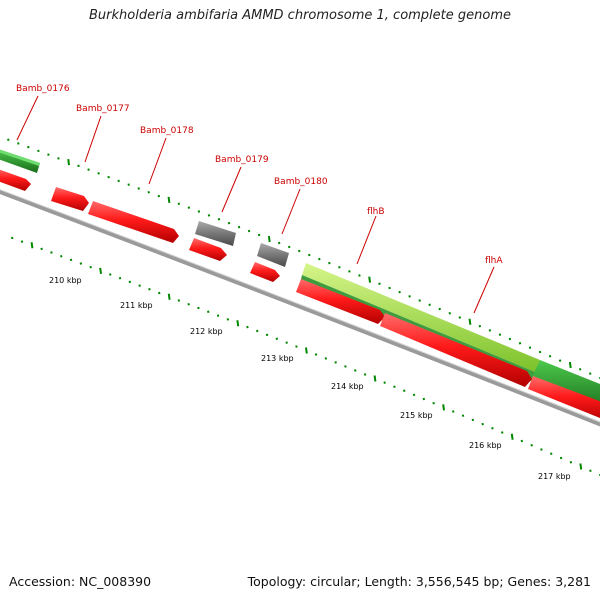 Image resolution: width=600 pixels, height=600 pixels. Describe the element at coordinates (347, 386) in the screenshot. I see `scale-label-214: 214 kbp` at that location.